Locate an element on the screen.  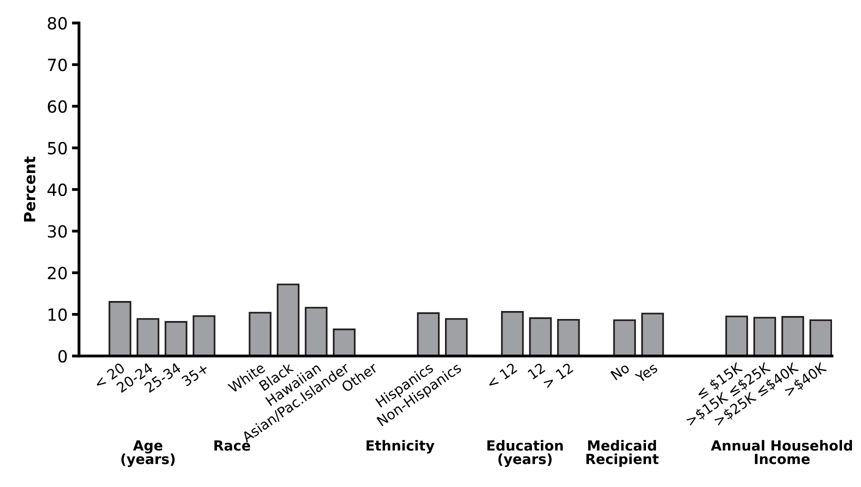
x-tick-label: 35+ is located at coordinates (195, 374).